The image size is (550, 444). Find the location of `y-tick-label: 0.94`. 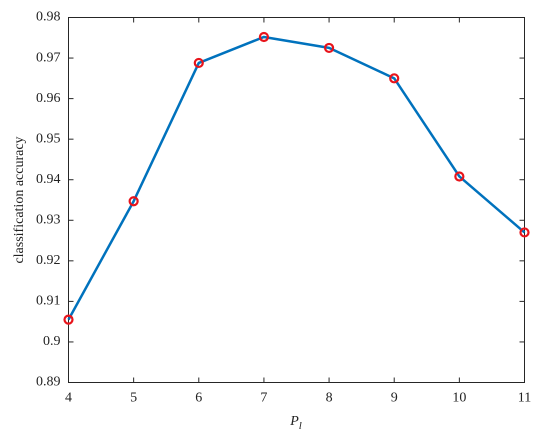

y-tick-label: 0.94 is located at coordinates (48, 179).